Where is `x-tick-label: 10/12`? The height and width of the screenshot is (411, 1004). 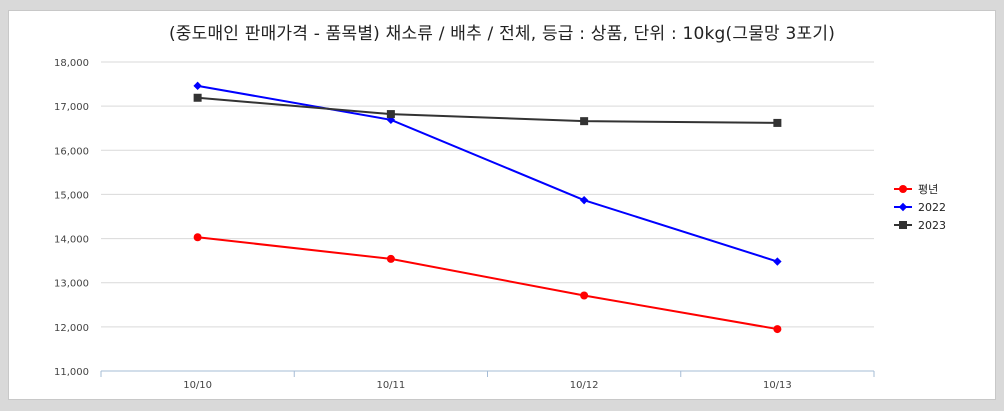 x-tick-label: 10/12 is located at coordinates (584, 385).